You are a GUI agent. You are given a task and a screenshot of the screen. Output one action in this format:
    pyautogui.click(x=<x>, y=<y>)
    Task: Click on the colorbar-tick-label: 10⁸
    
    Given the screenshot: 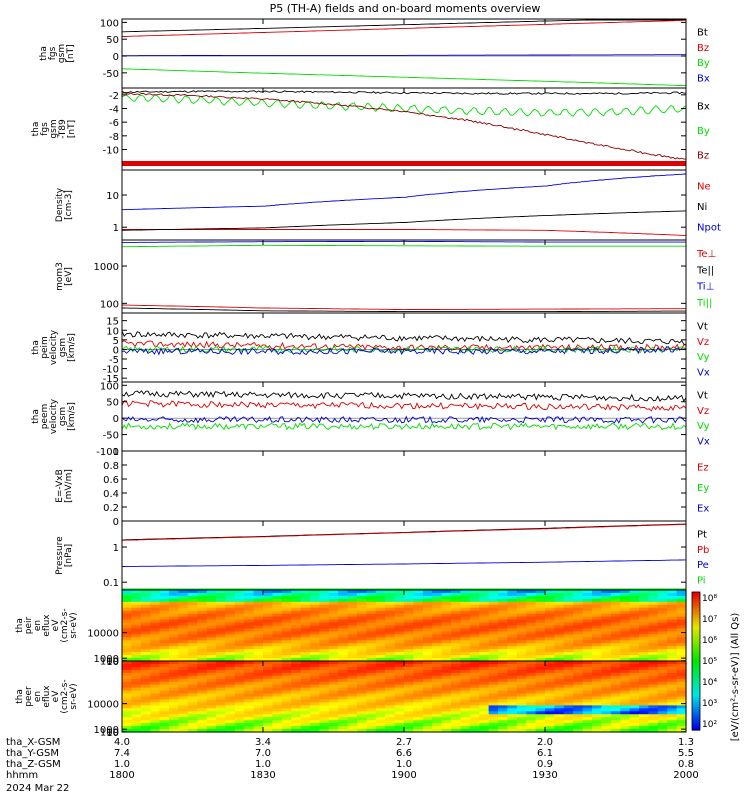 What is the action you would take?
    pyautogui.click(x=709, y=599)
    